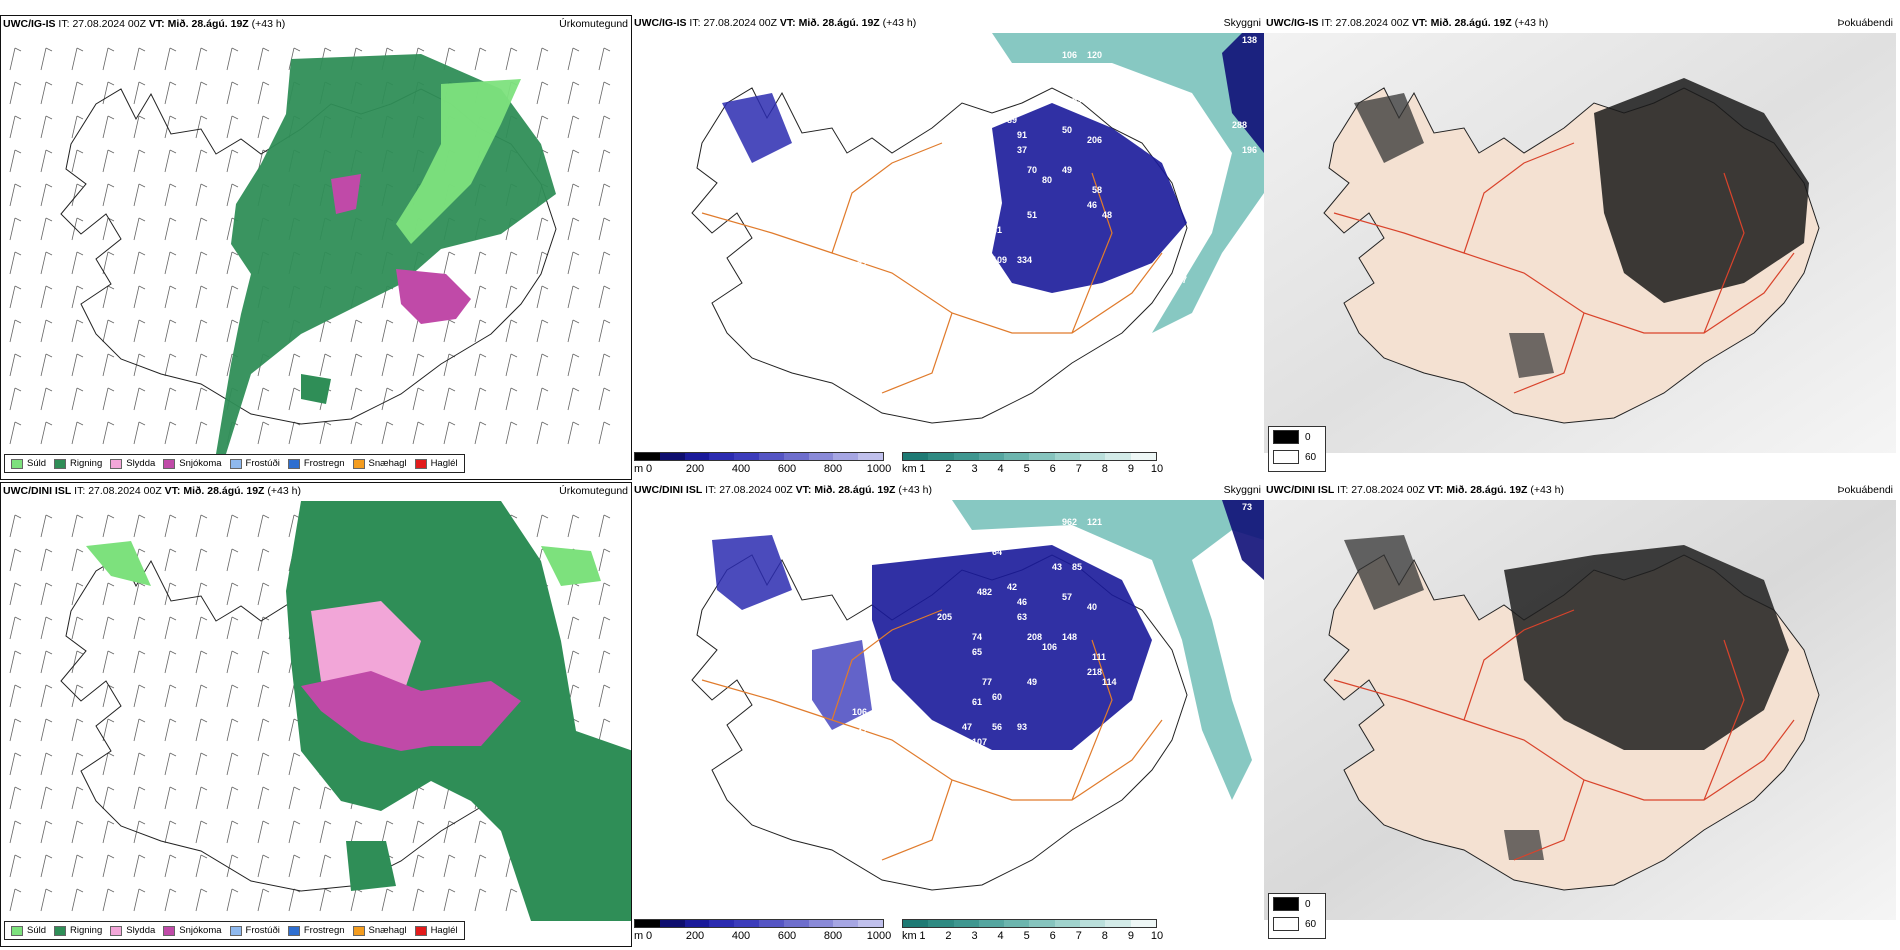  I want to click on panel-parameter: Þokuábendi, so click(1865, 23).